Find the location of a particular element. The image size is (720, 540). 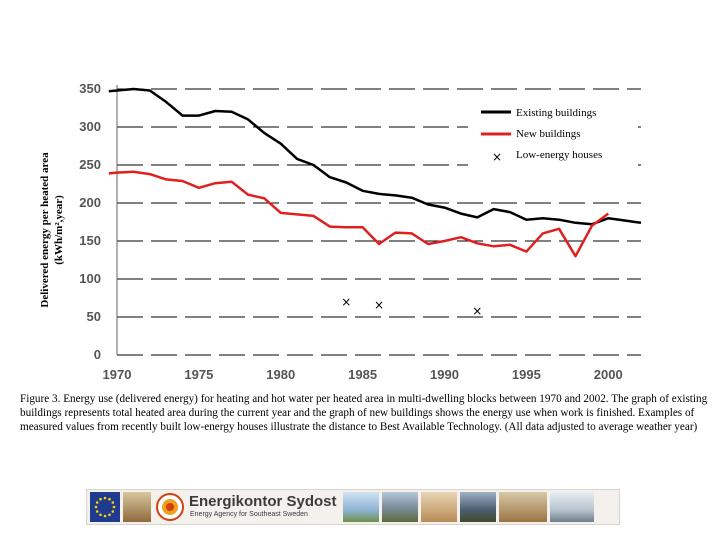

wind-turbines-photo is located at coordinates (361, 507).